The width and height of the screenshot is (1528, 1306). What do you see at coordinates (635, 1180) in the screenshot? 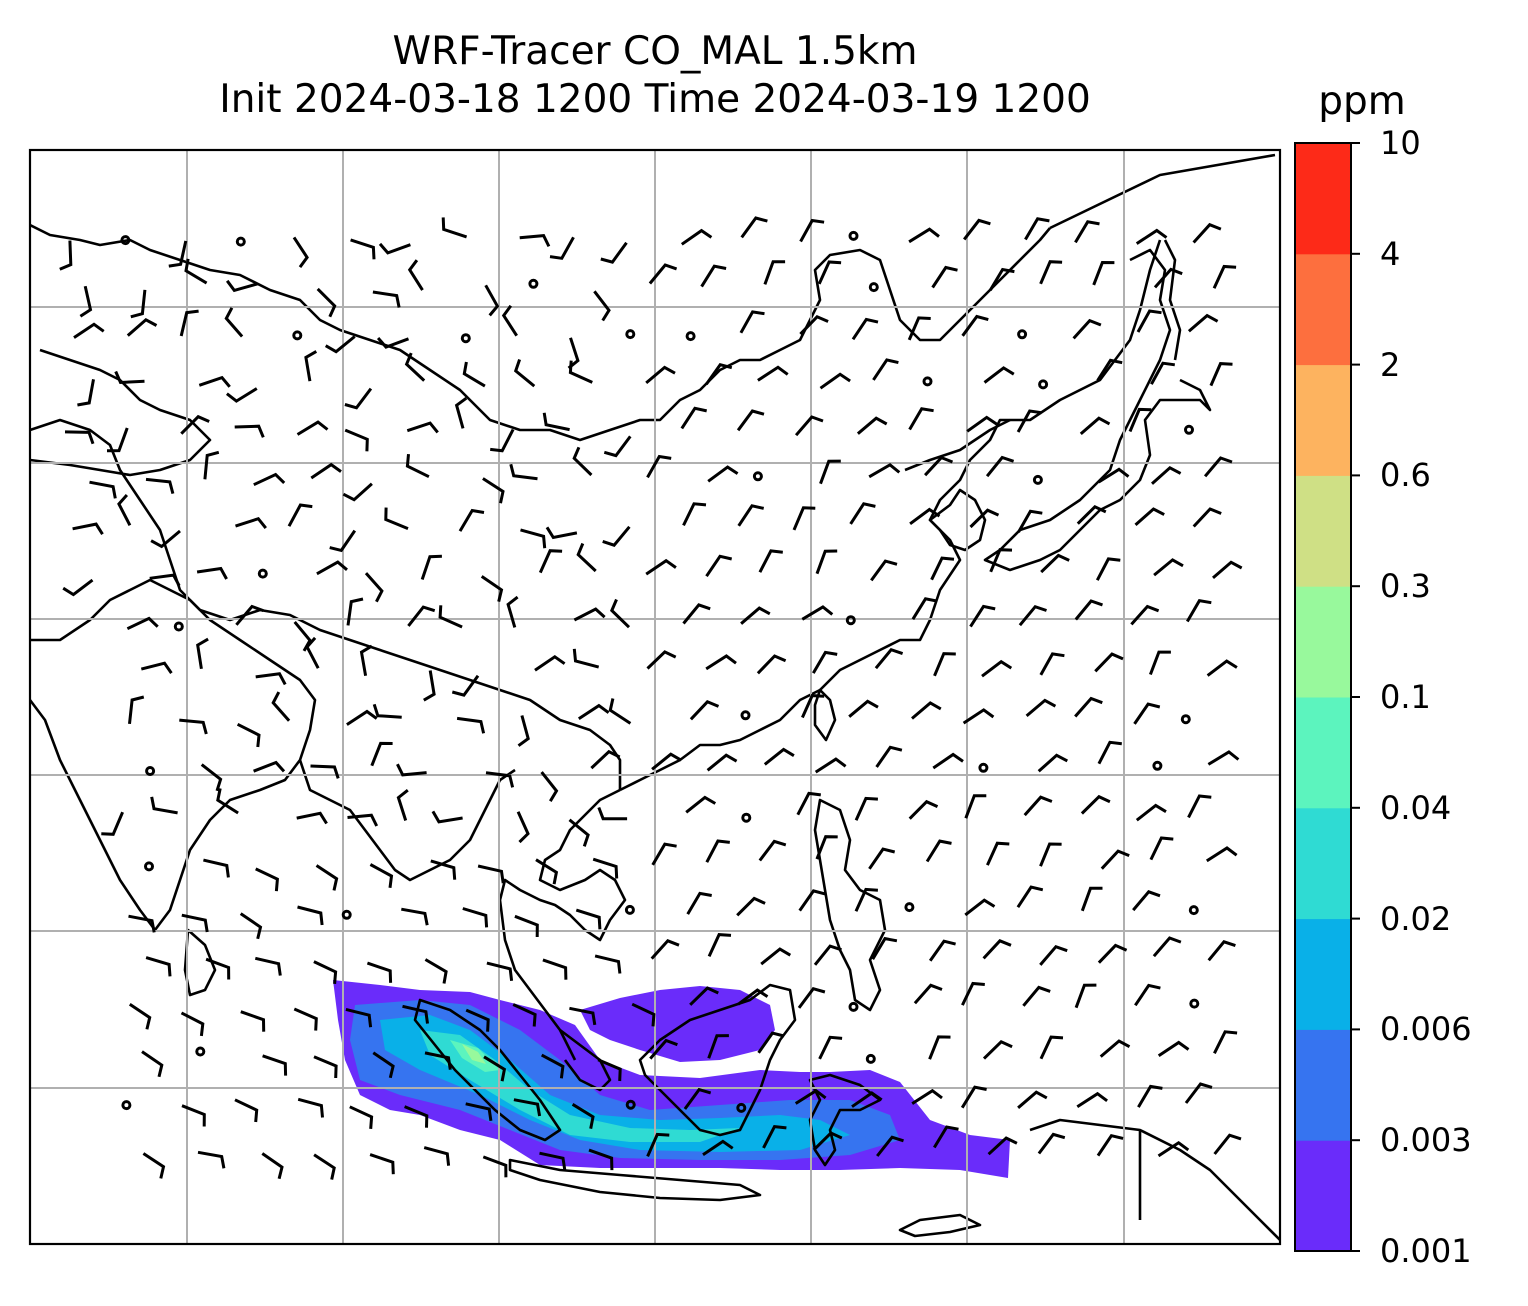
I see `coast-java` at bounding box center [635, 1180].